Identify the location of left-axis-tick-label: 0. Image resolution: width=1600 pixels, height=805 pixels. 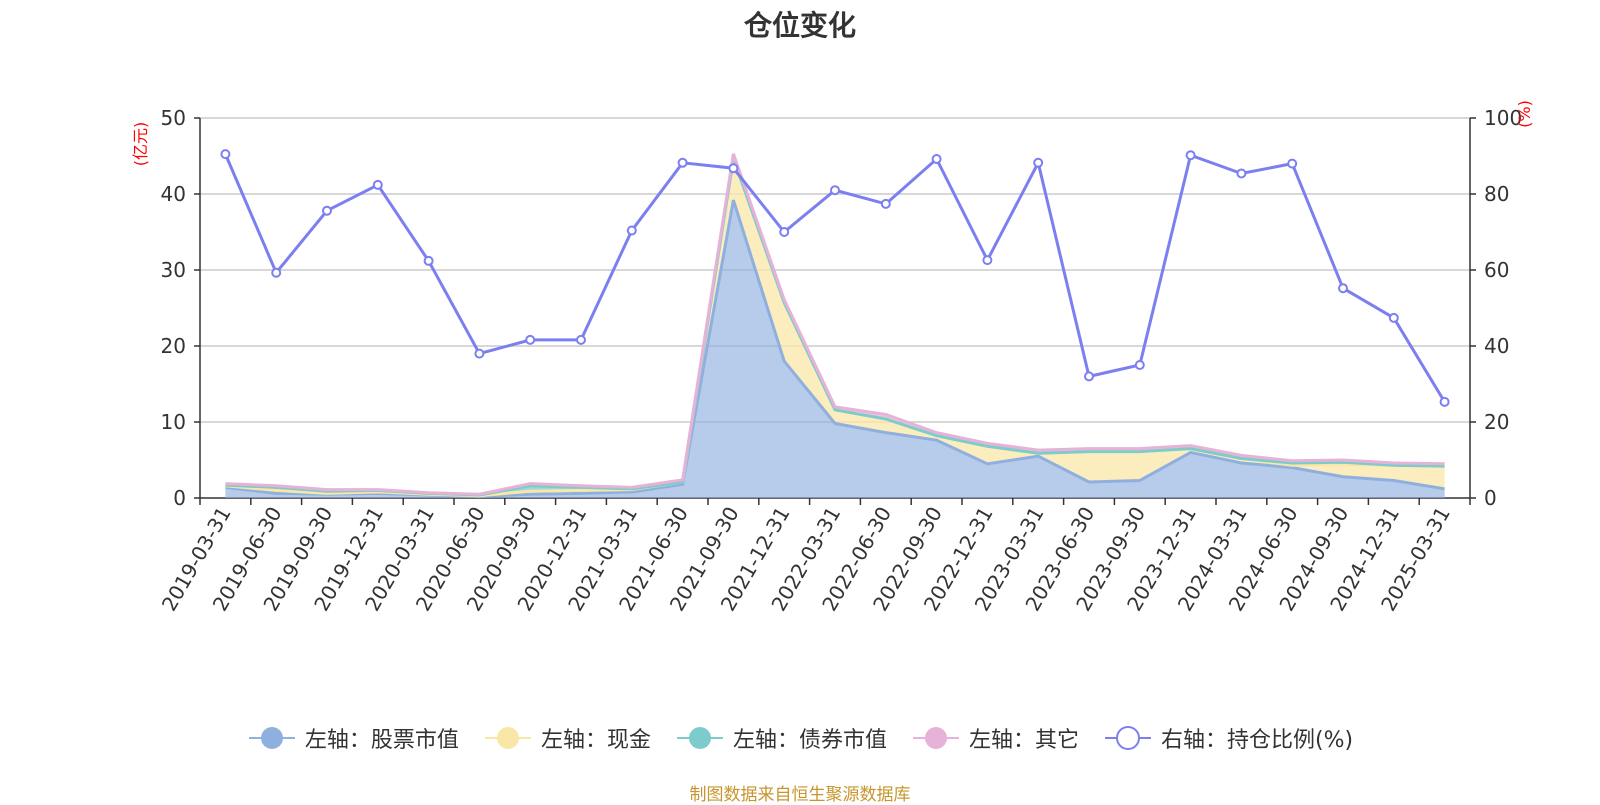
(179, 498).